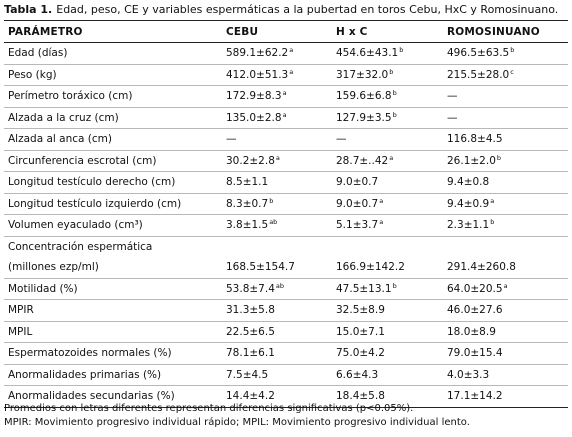 The height and width of the screenshot is (437, 572). I want to click on cell-value: 46.0±27.6, so click(475, 310).